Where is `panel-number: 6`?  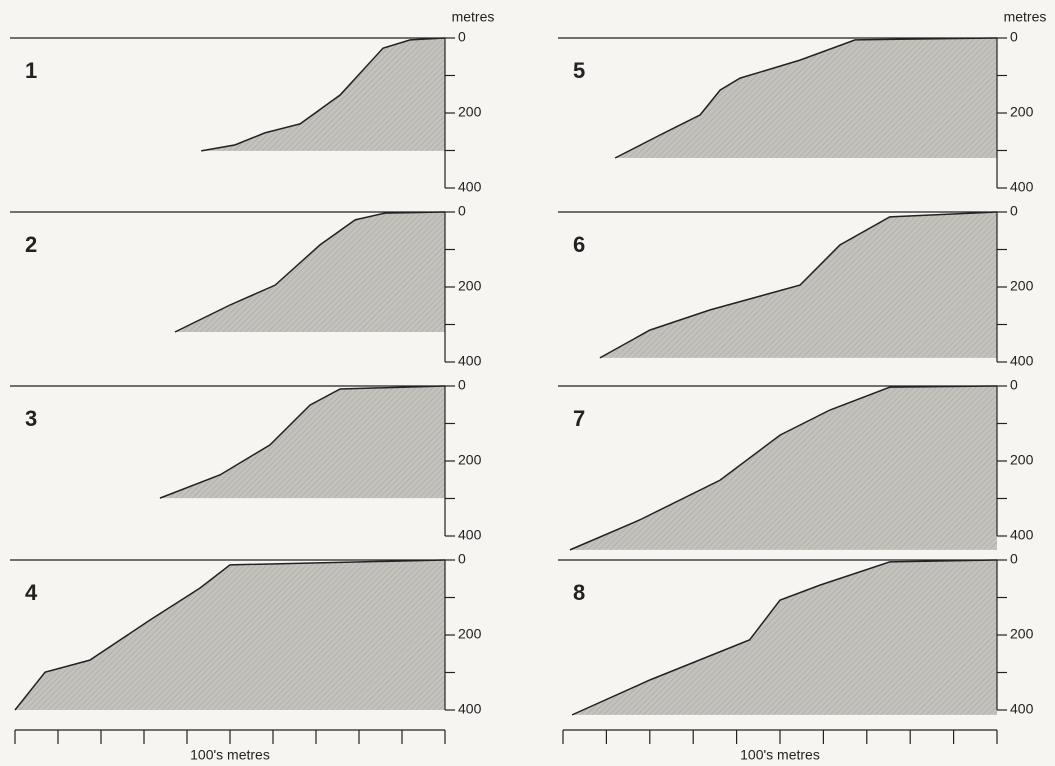 panel-number: 6 is located at coordinates (579, 244).